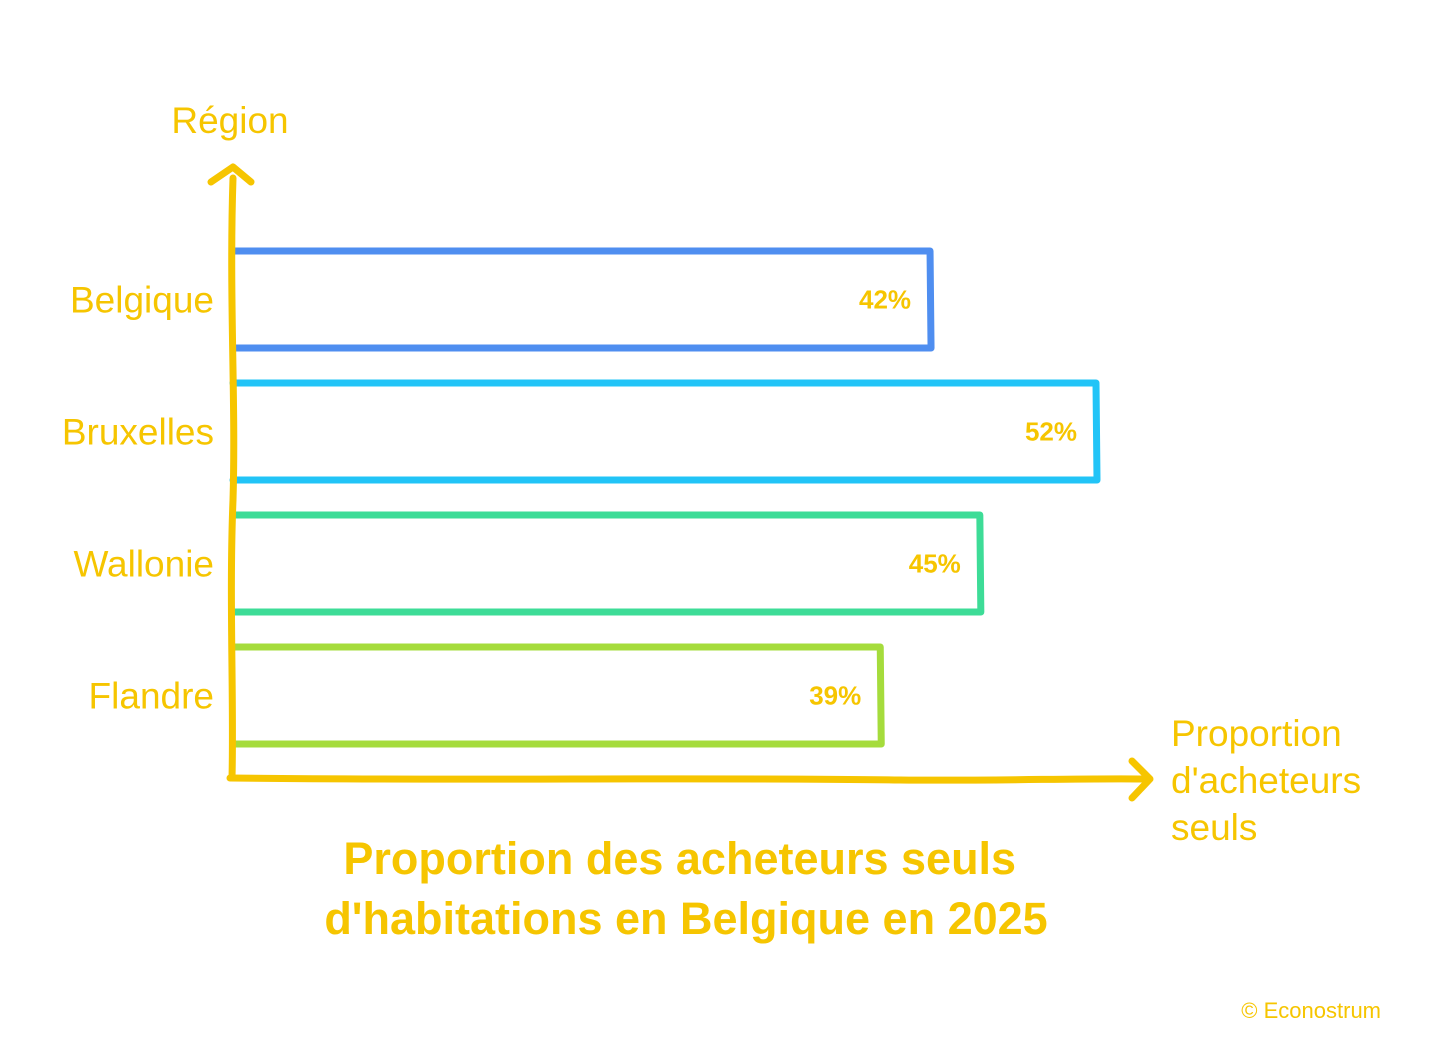  I want to click on chart-title-line-2: d'habitations en Belgique en 2025, so click(685, 918).